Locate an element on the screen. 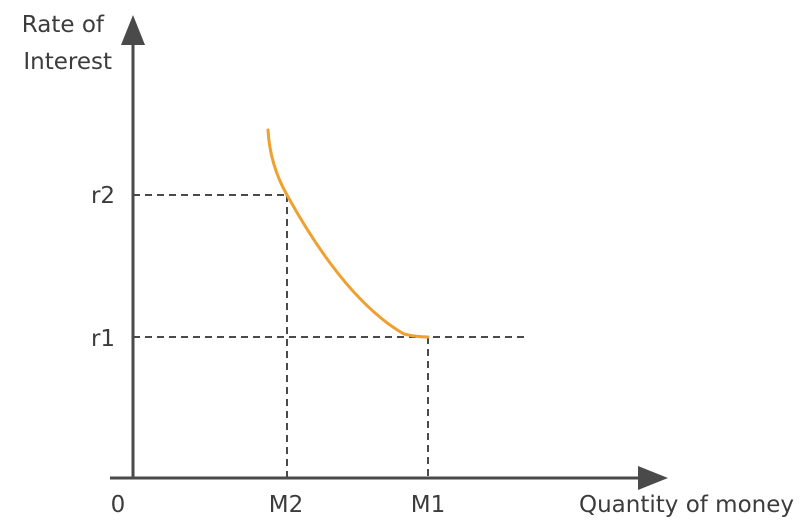 This screenshot has width=800, height=522. y-axis-arrowhead is located at coordinates (133, 30).